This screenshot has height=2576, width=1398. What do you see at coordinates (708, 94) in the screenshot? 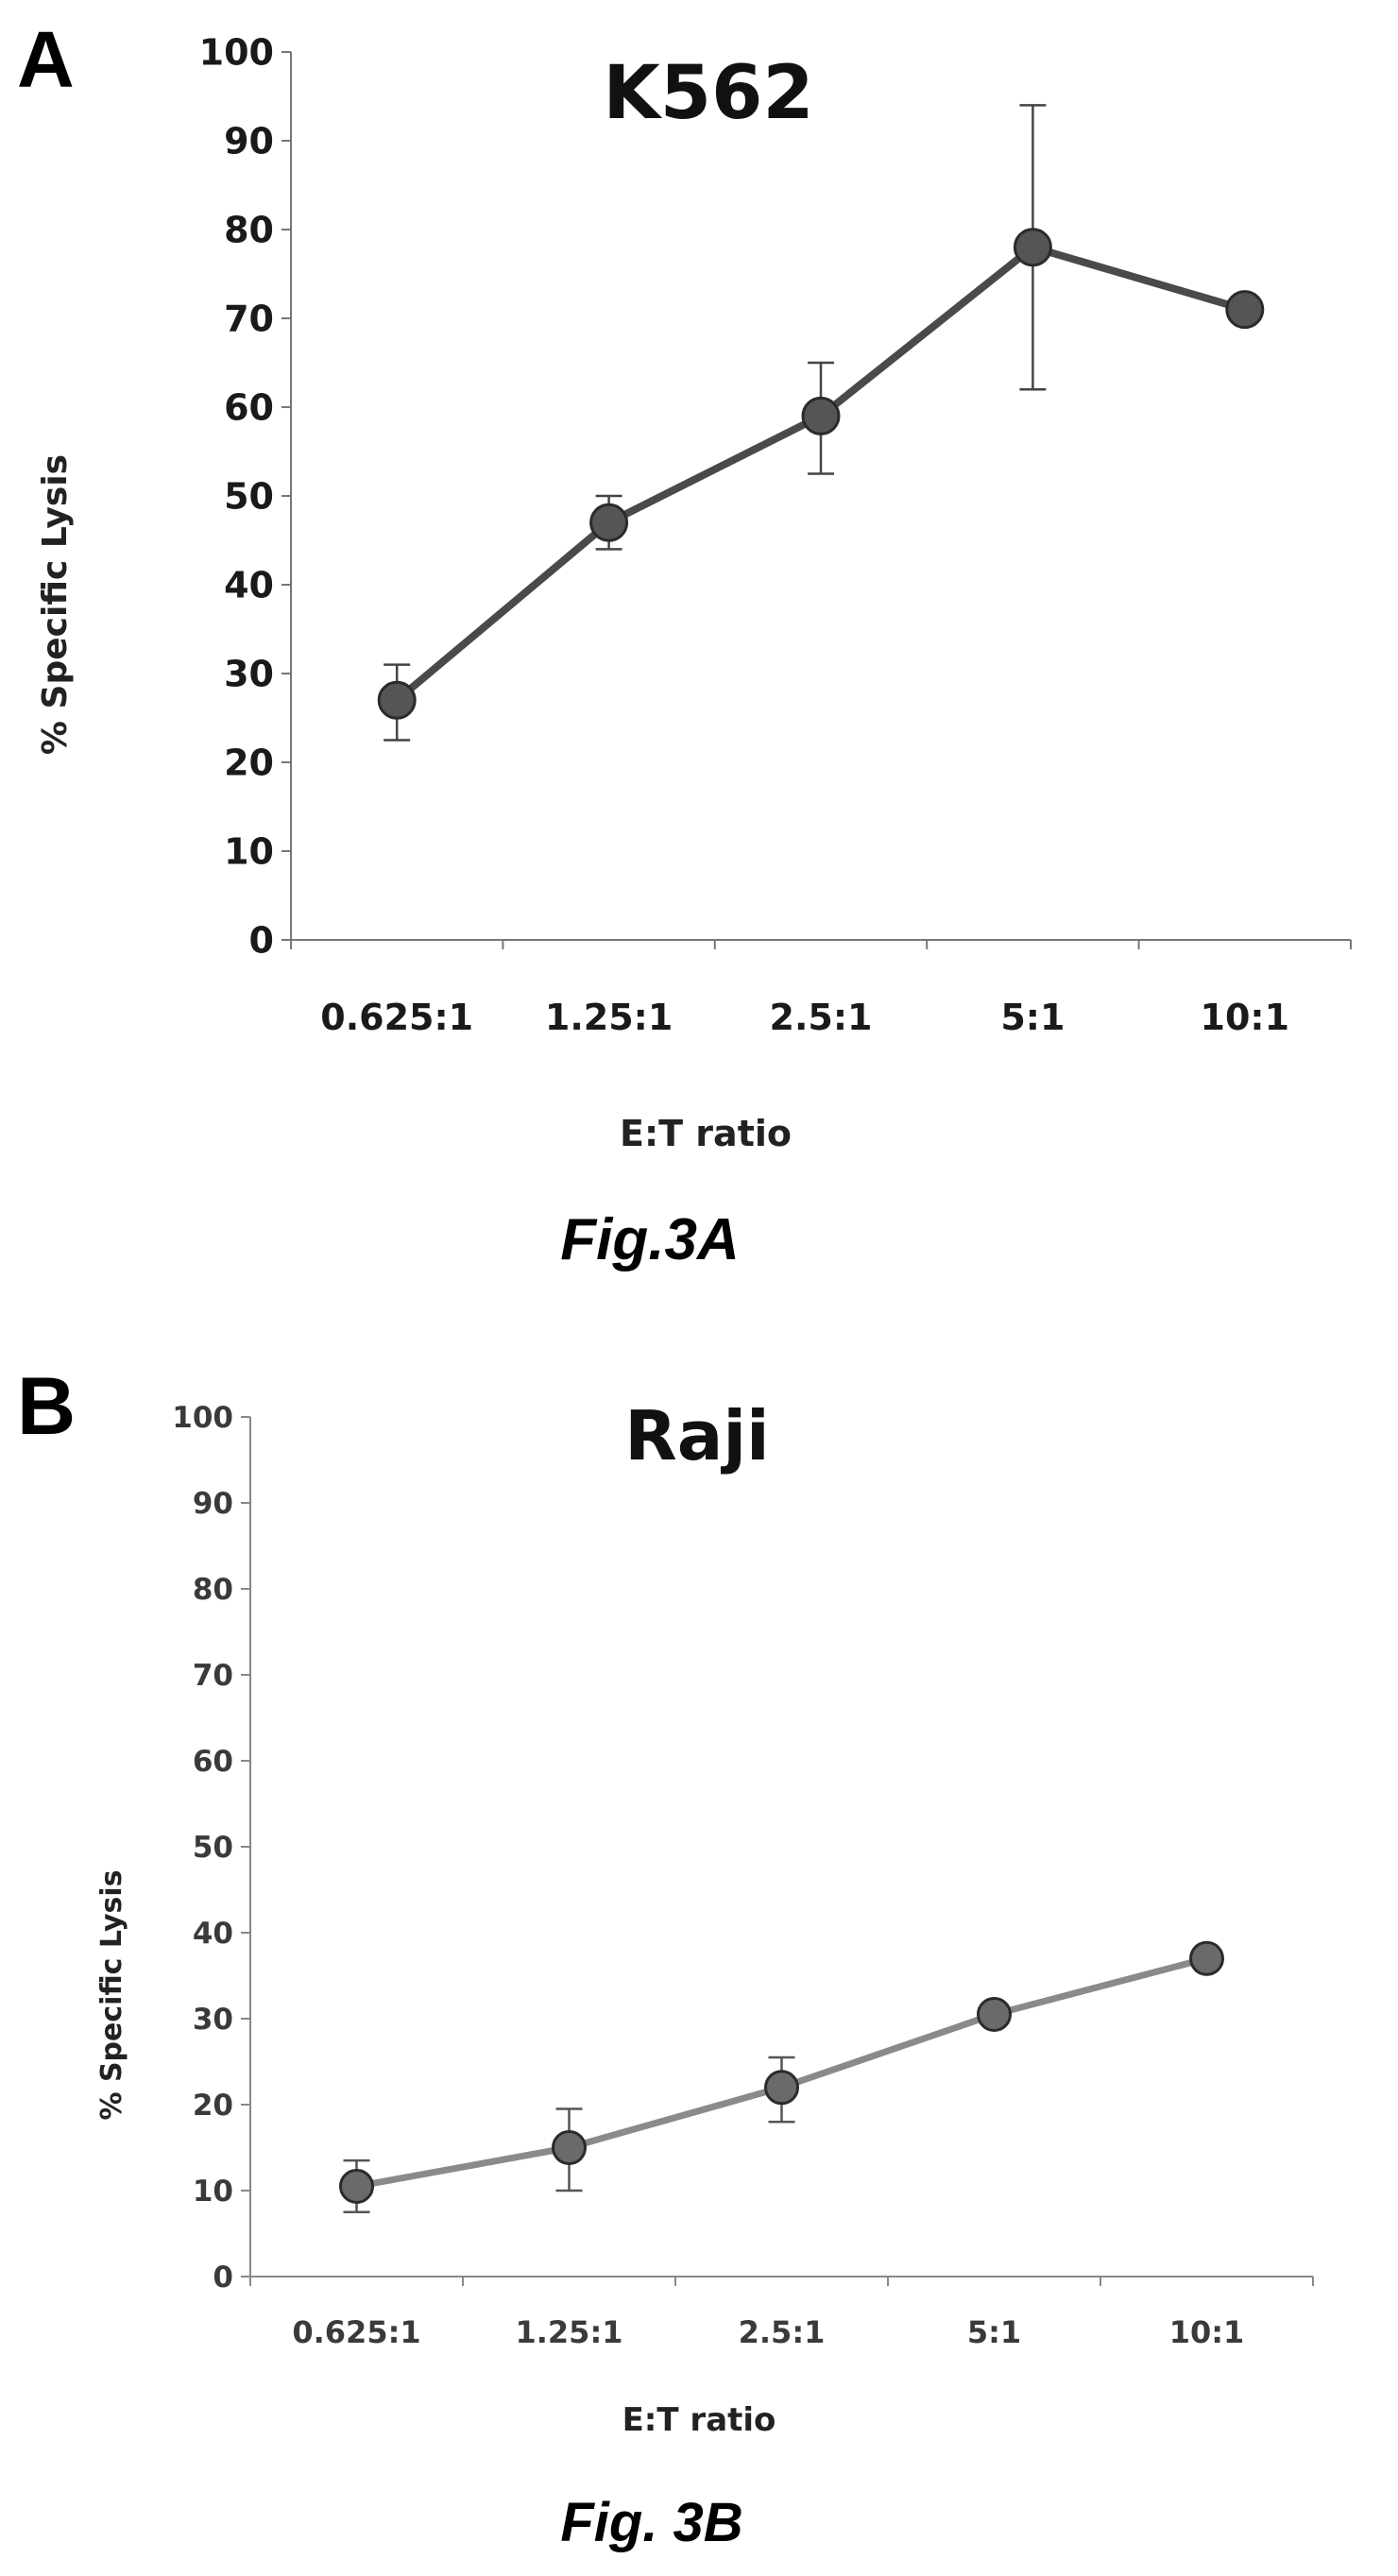
I see `chart-title: K562` at bounding box center [708, 94].